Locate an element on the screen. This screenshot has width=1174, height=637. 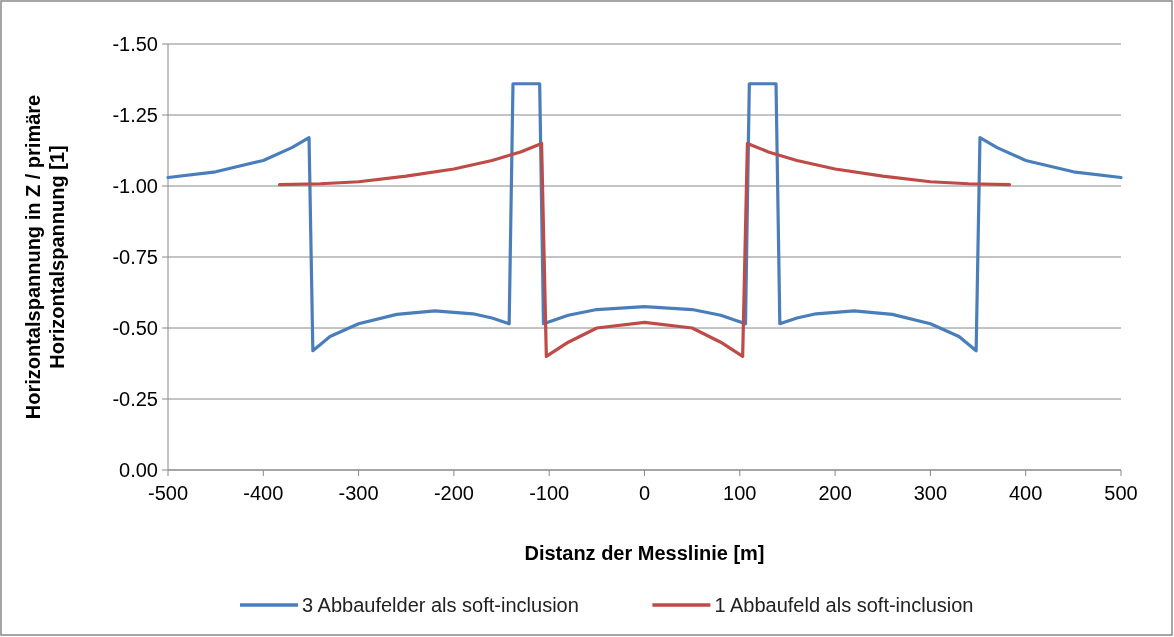
x-tick-label: 100 is located at coordinates (740, 493).